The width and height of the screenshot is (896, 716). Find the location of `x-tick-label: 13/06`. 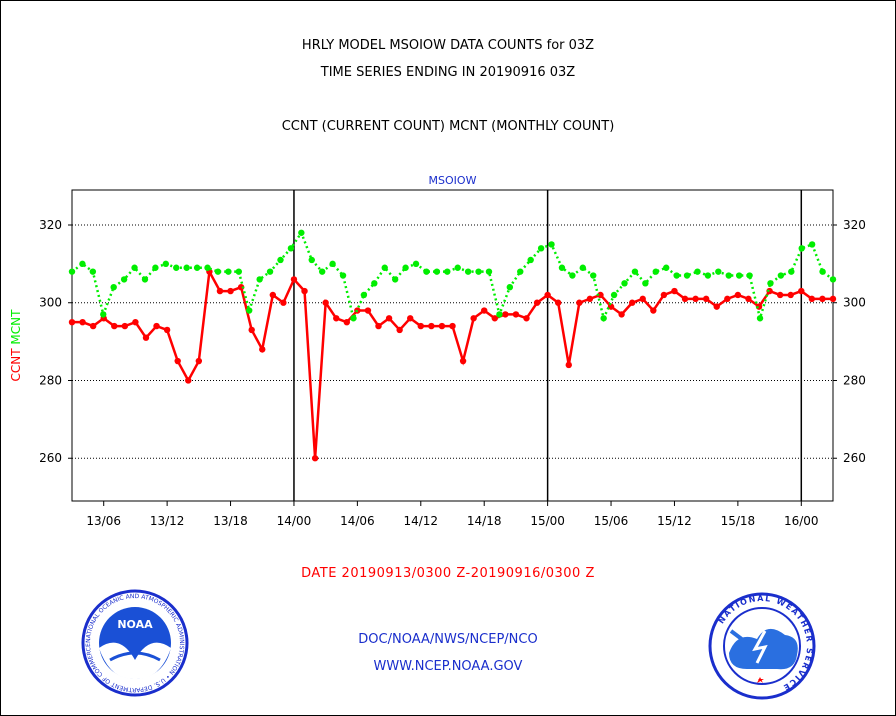

x-tick-label: 13/06 is located at coordinates (103, 521).